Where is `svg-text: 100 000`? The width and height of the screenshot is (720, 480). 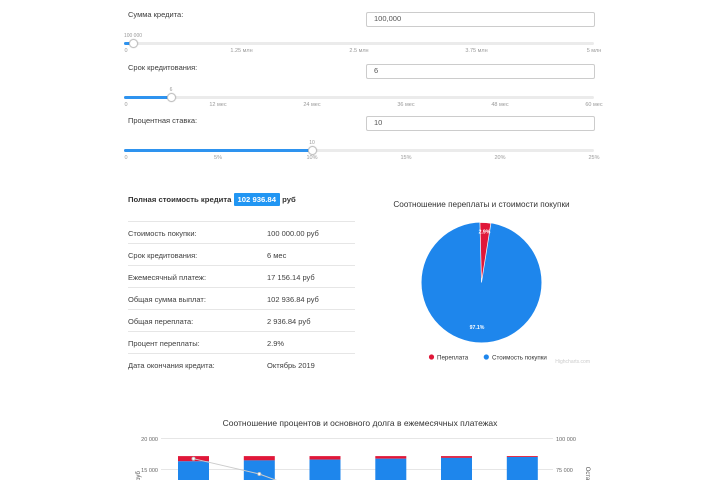 svg-text: 100 000 is located at coordinates (566, 440).